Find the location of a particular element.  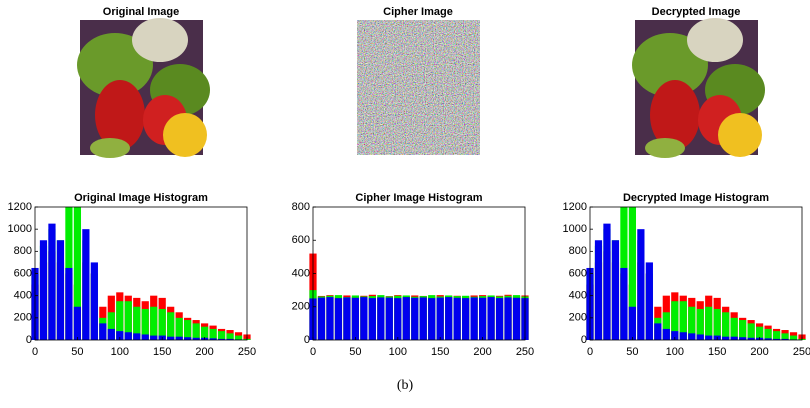

image-title: Original Image is located at coordinates (141, 12).